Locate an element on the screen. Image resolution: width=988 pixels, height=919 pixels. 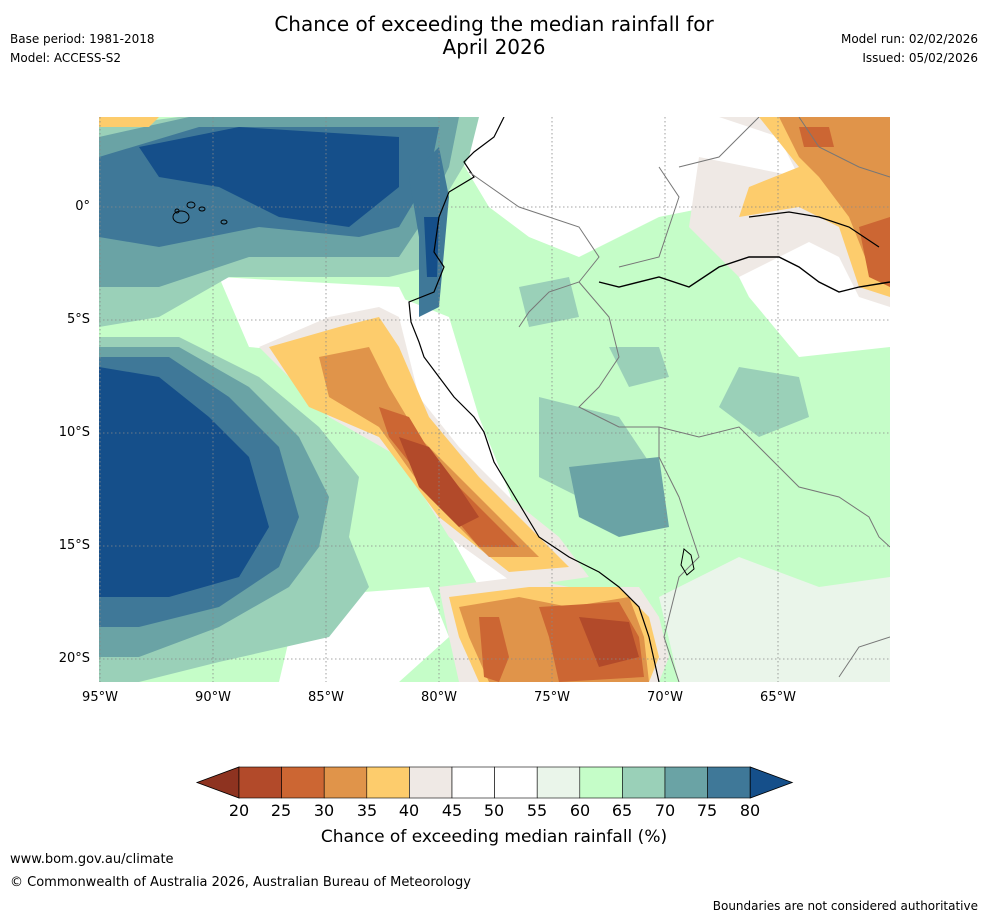
lat-label-0: 0° is located at coordinates (82, 206).